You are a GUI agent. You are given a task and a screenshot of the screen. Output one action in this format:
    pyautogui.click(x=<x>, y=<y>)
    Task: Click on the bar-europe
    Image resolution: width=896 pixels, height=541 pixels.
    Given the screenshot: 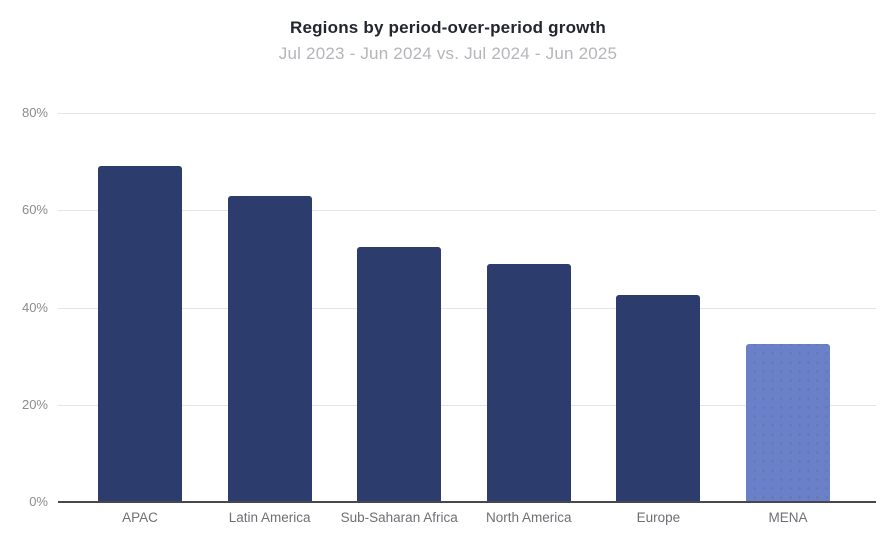 What is the action you would take?
    pyautogui.click(x=658, y=398)
    